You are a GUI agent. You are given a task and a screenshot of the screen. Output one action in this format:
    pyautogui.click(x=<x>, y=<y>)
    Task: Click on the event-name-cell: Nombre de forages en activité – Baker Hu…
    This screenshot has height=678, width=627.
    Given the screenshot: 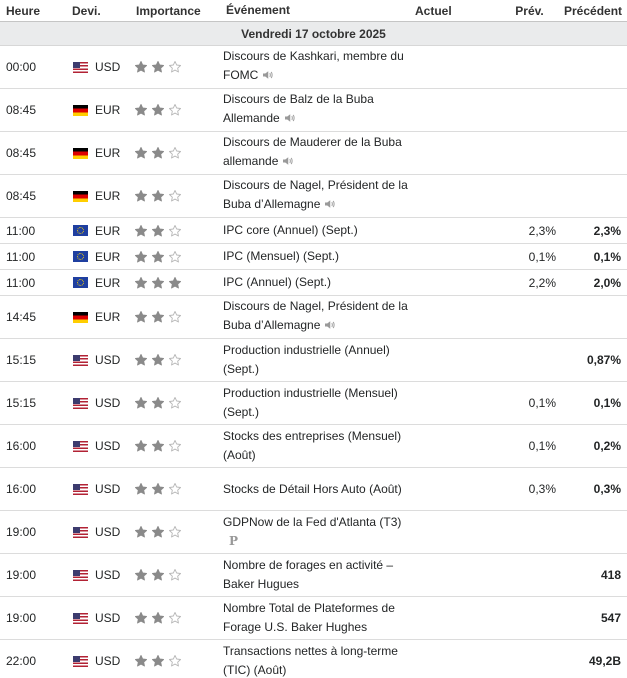 What is the action you would take?
    pyautogui.click(x=319, y=575)
    